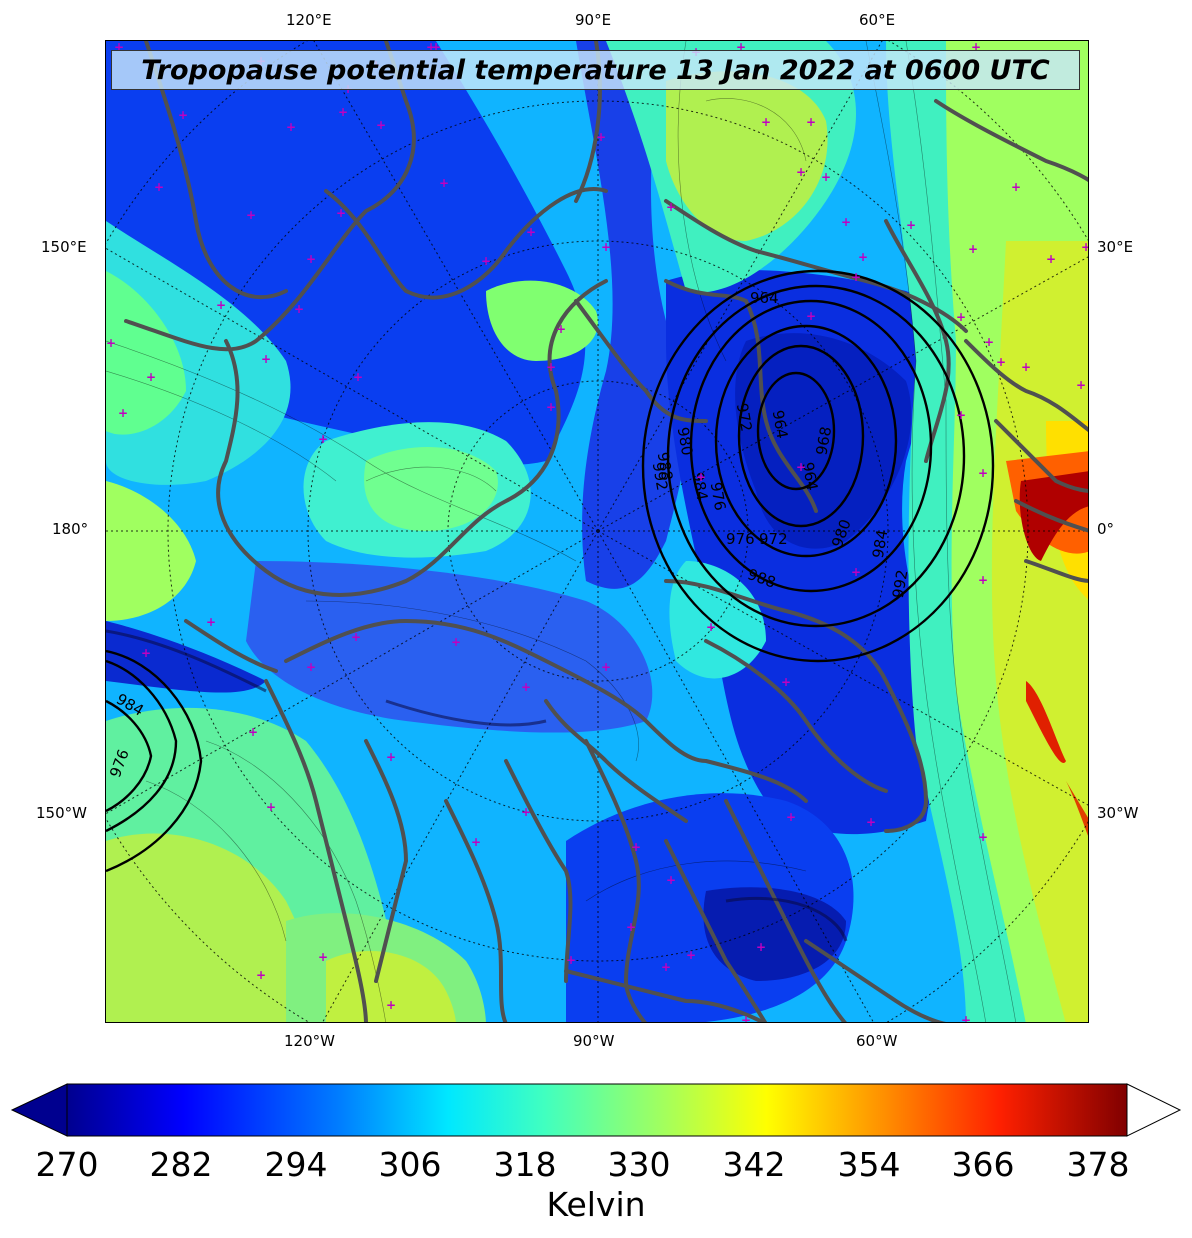  What do you see at coordinates (685, 441) in the screenshot?
I see `mslp-label: 980` at bounding box center [685, 441].